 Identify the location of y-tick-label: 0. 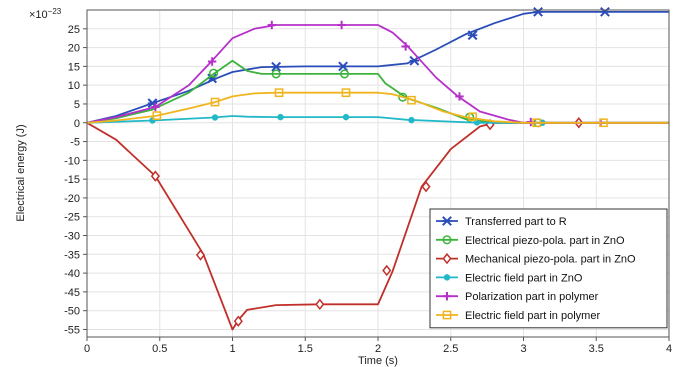
(77, 124).